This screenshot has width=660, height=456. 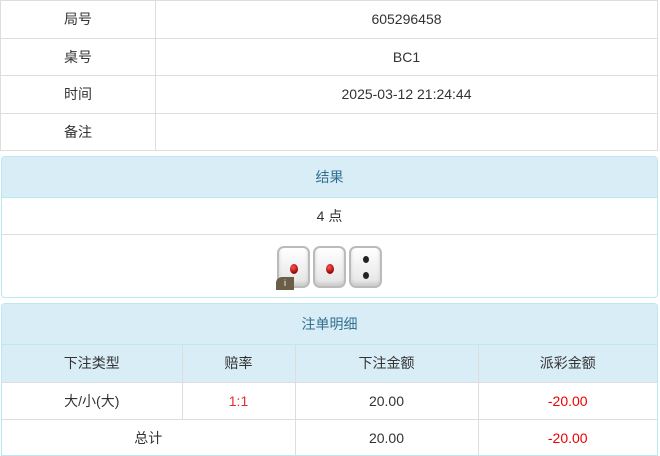 I want to click on col-bet-type: 下注类型, so click(x=92, y=364).